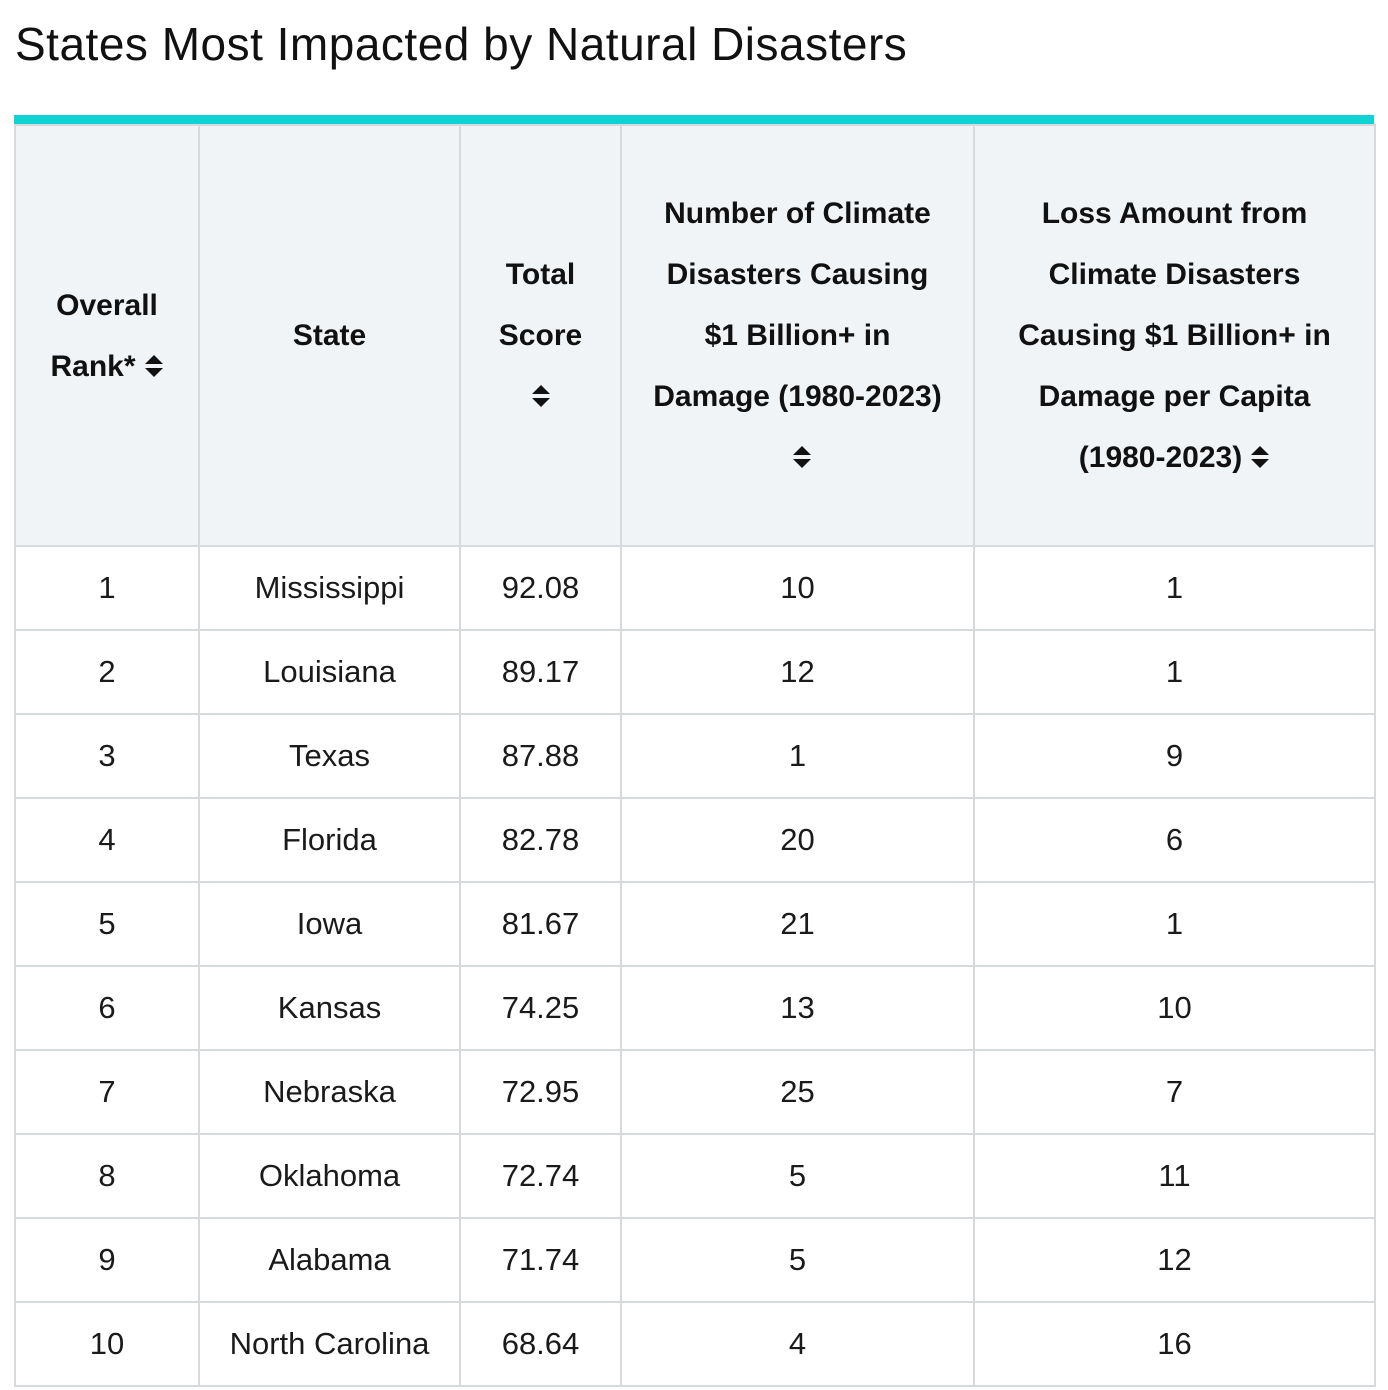 The height and width of the screenshot is (1390, 1388). What do you see at coordinates (540, 305) in the screenshot?
I see `column-header-label: Total Score` at bounding box center [540, 305].